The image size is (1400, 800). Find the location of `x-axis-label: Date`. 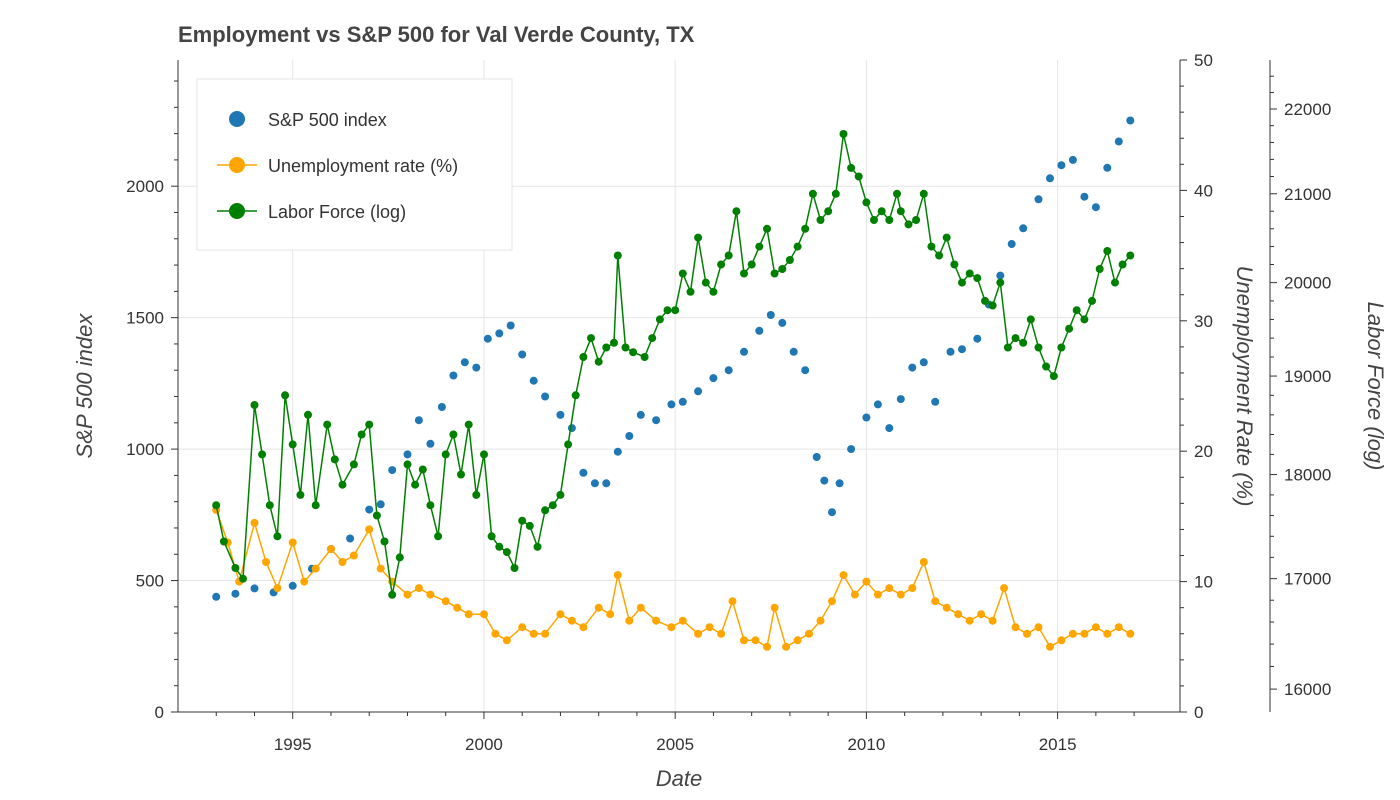

x-axis-label: Date is located at coordinates (679, 778).